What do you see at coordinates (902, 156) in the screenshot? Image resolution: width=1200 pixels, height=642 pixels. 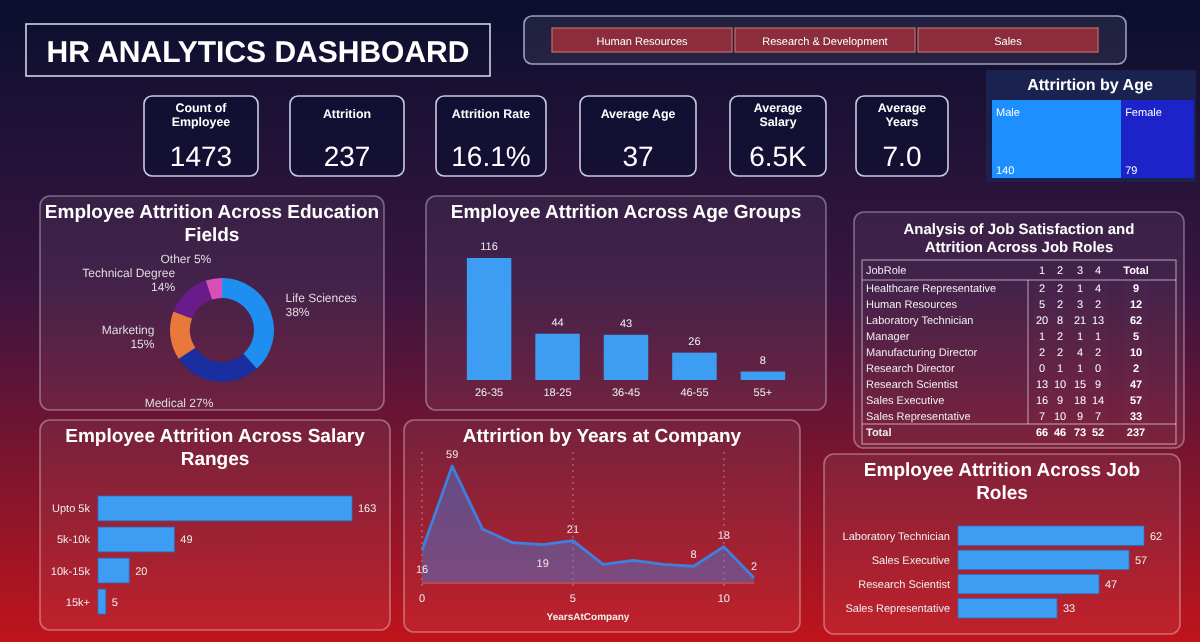 I see `text: 7.0` at bounding box center [902, 156].